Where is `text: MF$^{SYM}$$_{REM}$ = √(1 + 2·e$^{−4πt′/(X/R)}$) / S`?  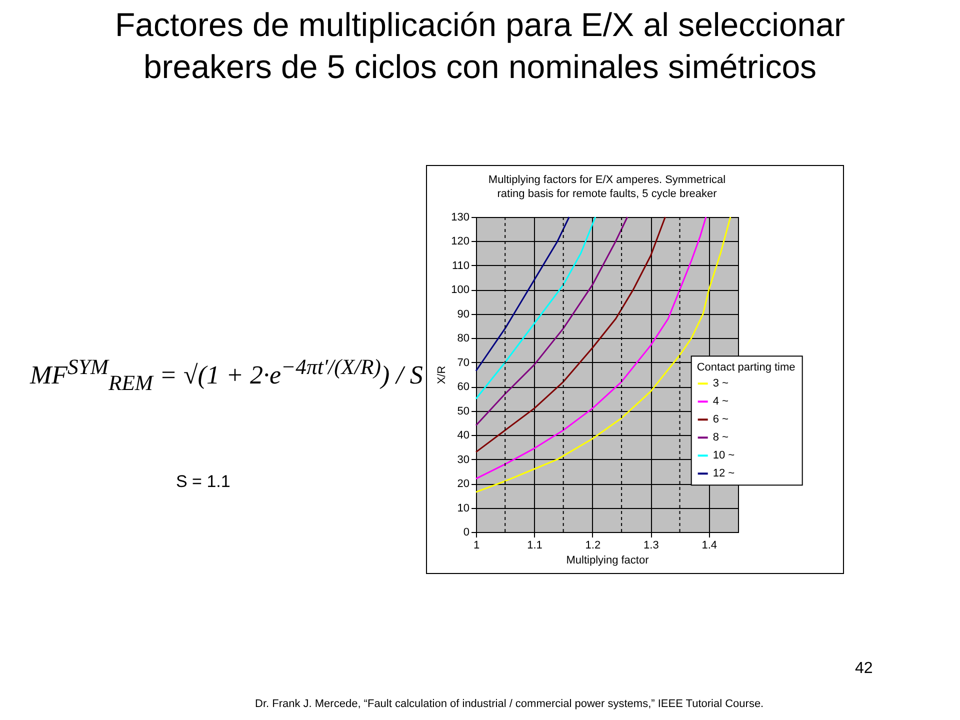 text: MF$^{SYM}$$_{REM}$ = √(1 + 2·e$^{−4πt′/(X/R)}$) / S is located at coordinates (226, 375).